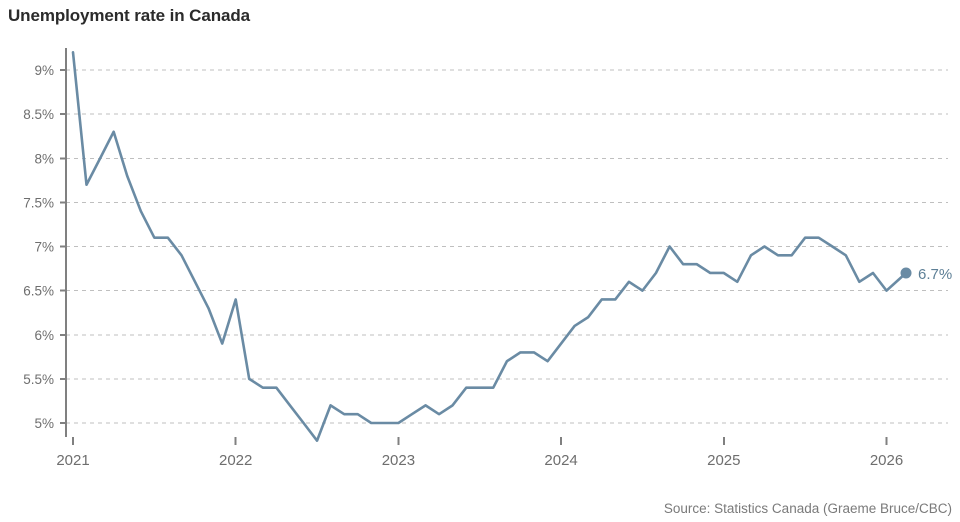 This screenshot has width=960, height=522. What do you see at coordinates (38, 379) in the screenshot?
I see `y-axis-tick-label: 5.5%` at bounding box center [38, 379].